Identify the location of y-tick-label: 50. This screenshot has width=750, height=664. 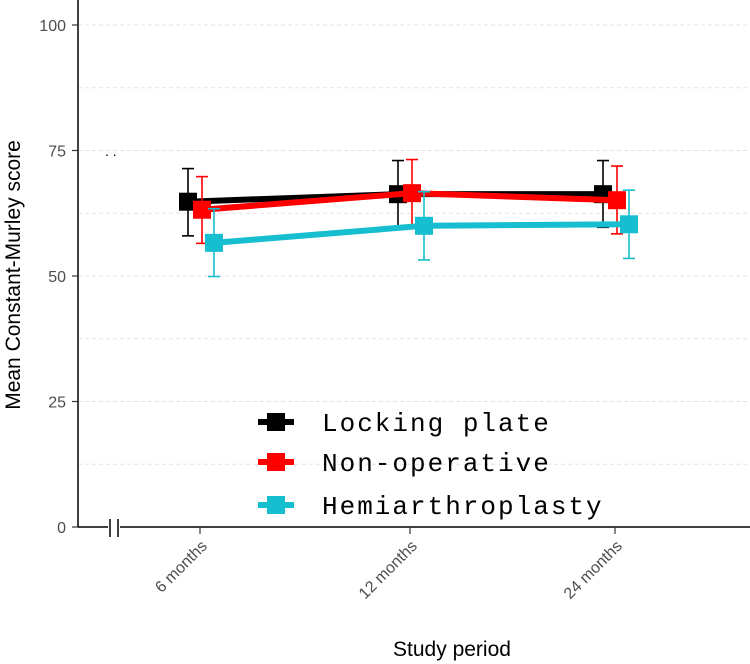
(57, 277).